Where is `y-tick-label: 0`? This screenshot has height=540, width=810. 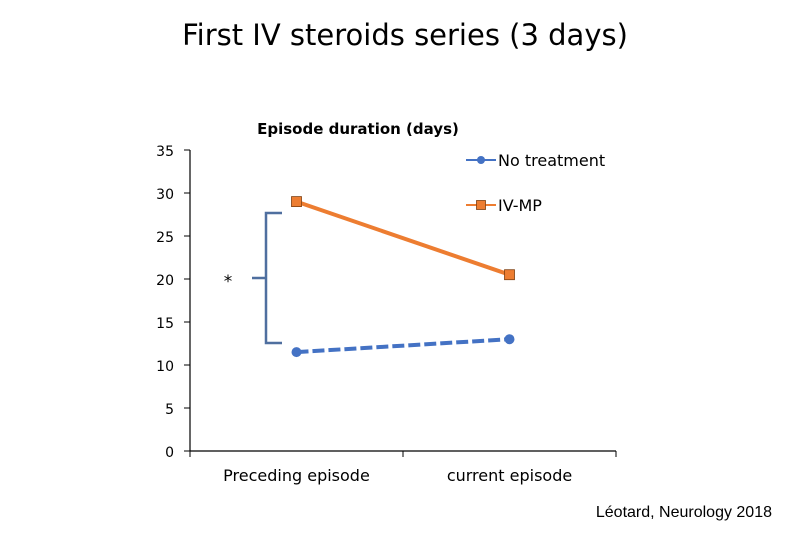 y-tick-label: 0 is located at coordinates (169, 453).